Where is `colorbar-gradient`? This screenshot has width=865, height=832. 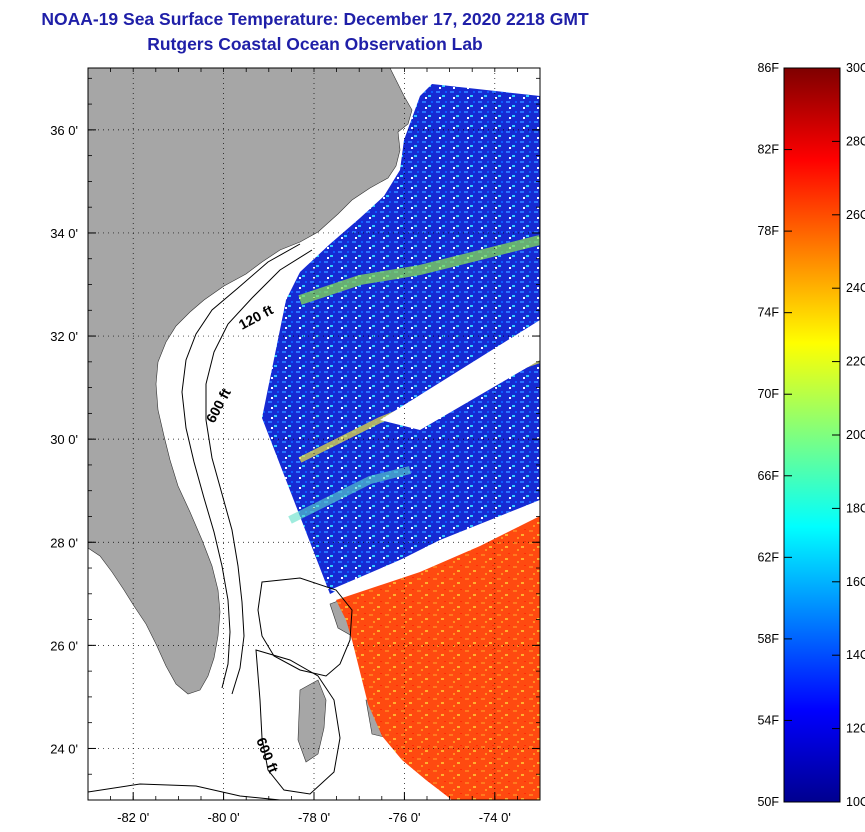
colorbar-gradient is located at coordinates (812, 435).